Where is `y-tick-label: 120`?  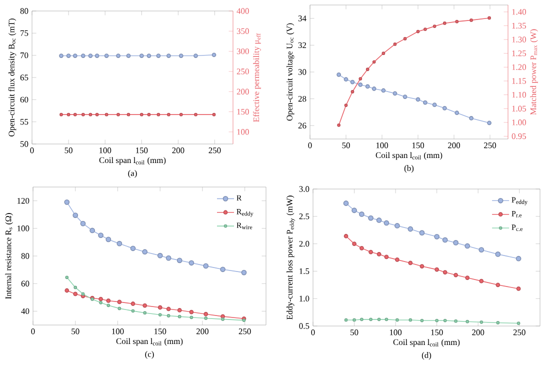
y-tick-label: 120 is located at coordinates (24, 201).